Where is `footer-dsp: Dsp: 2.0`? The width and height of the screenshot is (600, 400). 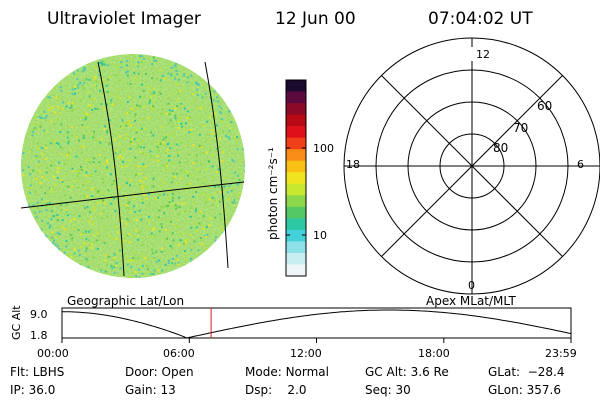 footer-dsp: Dsp: 2.0 is located at coordinates (276, 390).